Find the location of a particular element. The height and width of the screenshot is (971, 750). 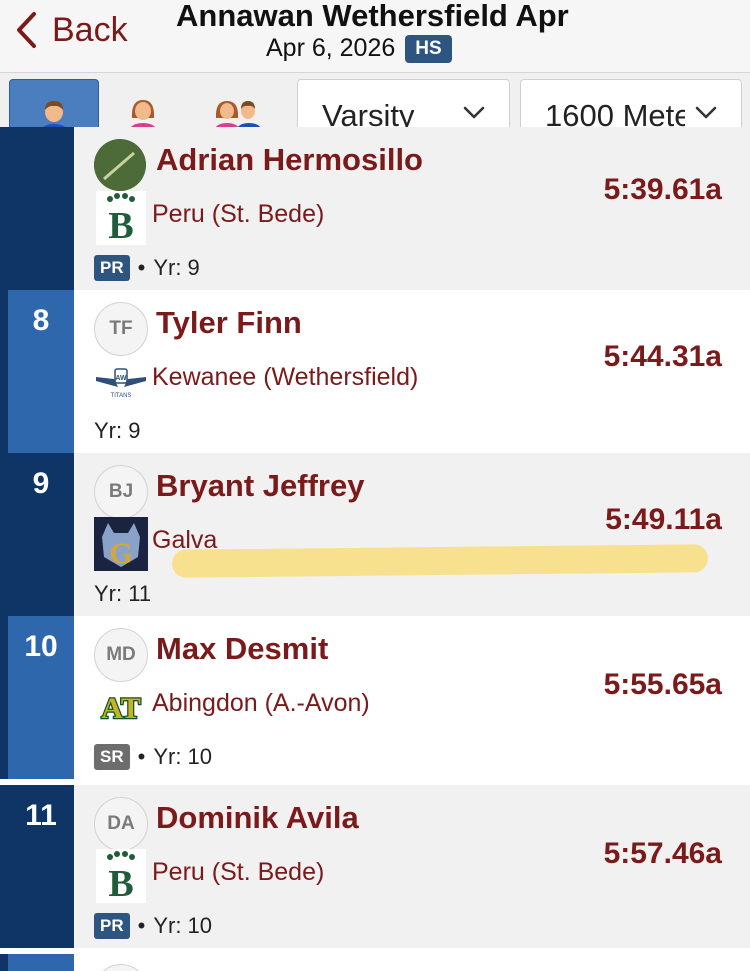

meet-date-line: Apr 6, 2026 HS is located at coordinates (359, 48).